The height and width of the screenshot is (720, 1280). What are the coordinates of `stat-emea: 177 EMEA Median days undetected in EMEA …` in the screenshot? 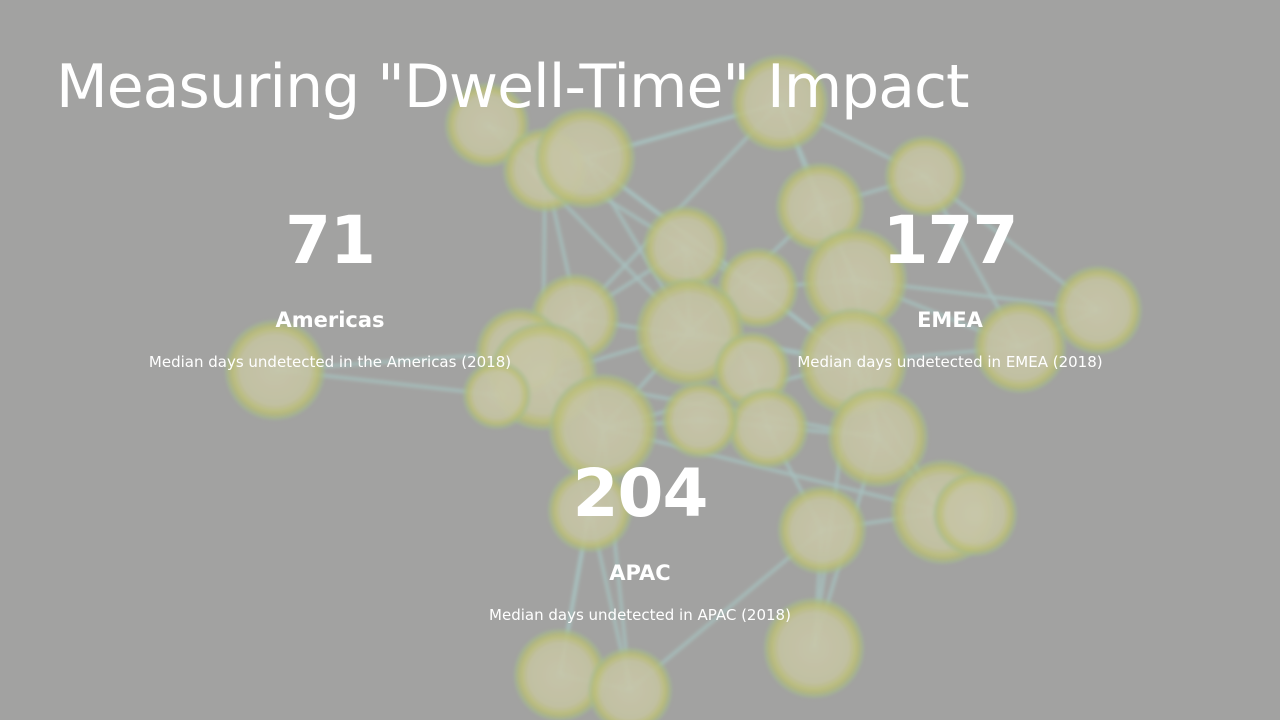 It's located at (950, 287).